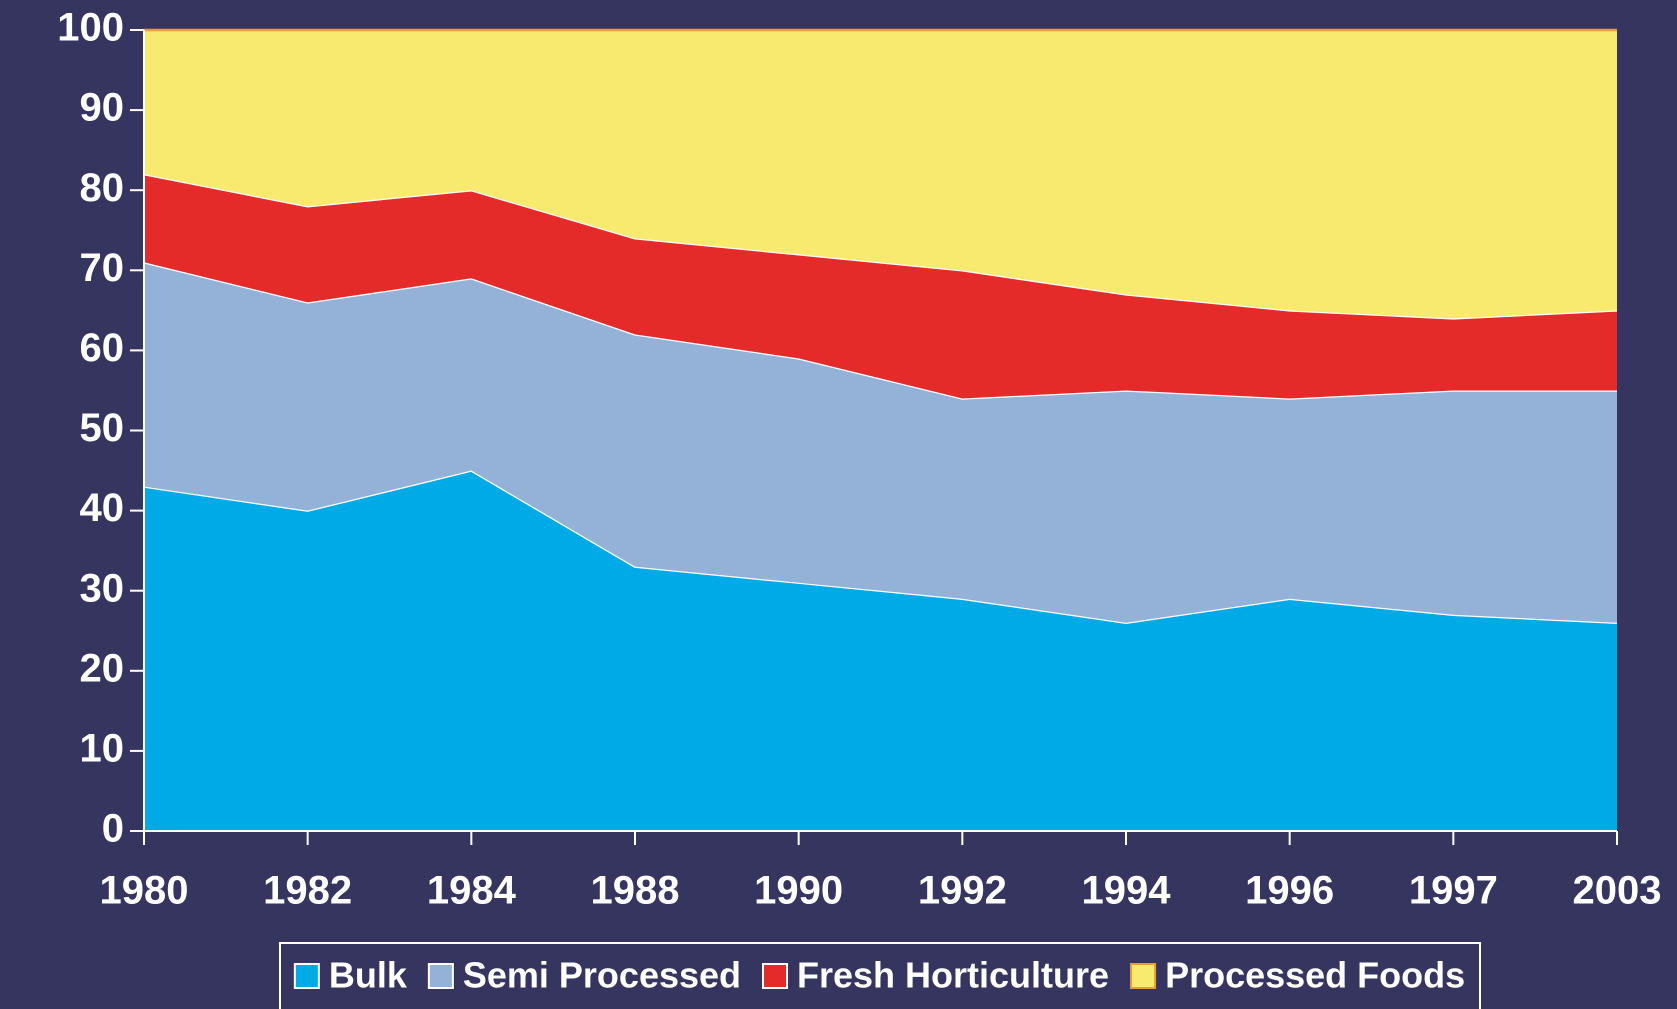 The image size is (1677, 1009). I want to click on y-tick-label: 30, so click(102, 588).